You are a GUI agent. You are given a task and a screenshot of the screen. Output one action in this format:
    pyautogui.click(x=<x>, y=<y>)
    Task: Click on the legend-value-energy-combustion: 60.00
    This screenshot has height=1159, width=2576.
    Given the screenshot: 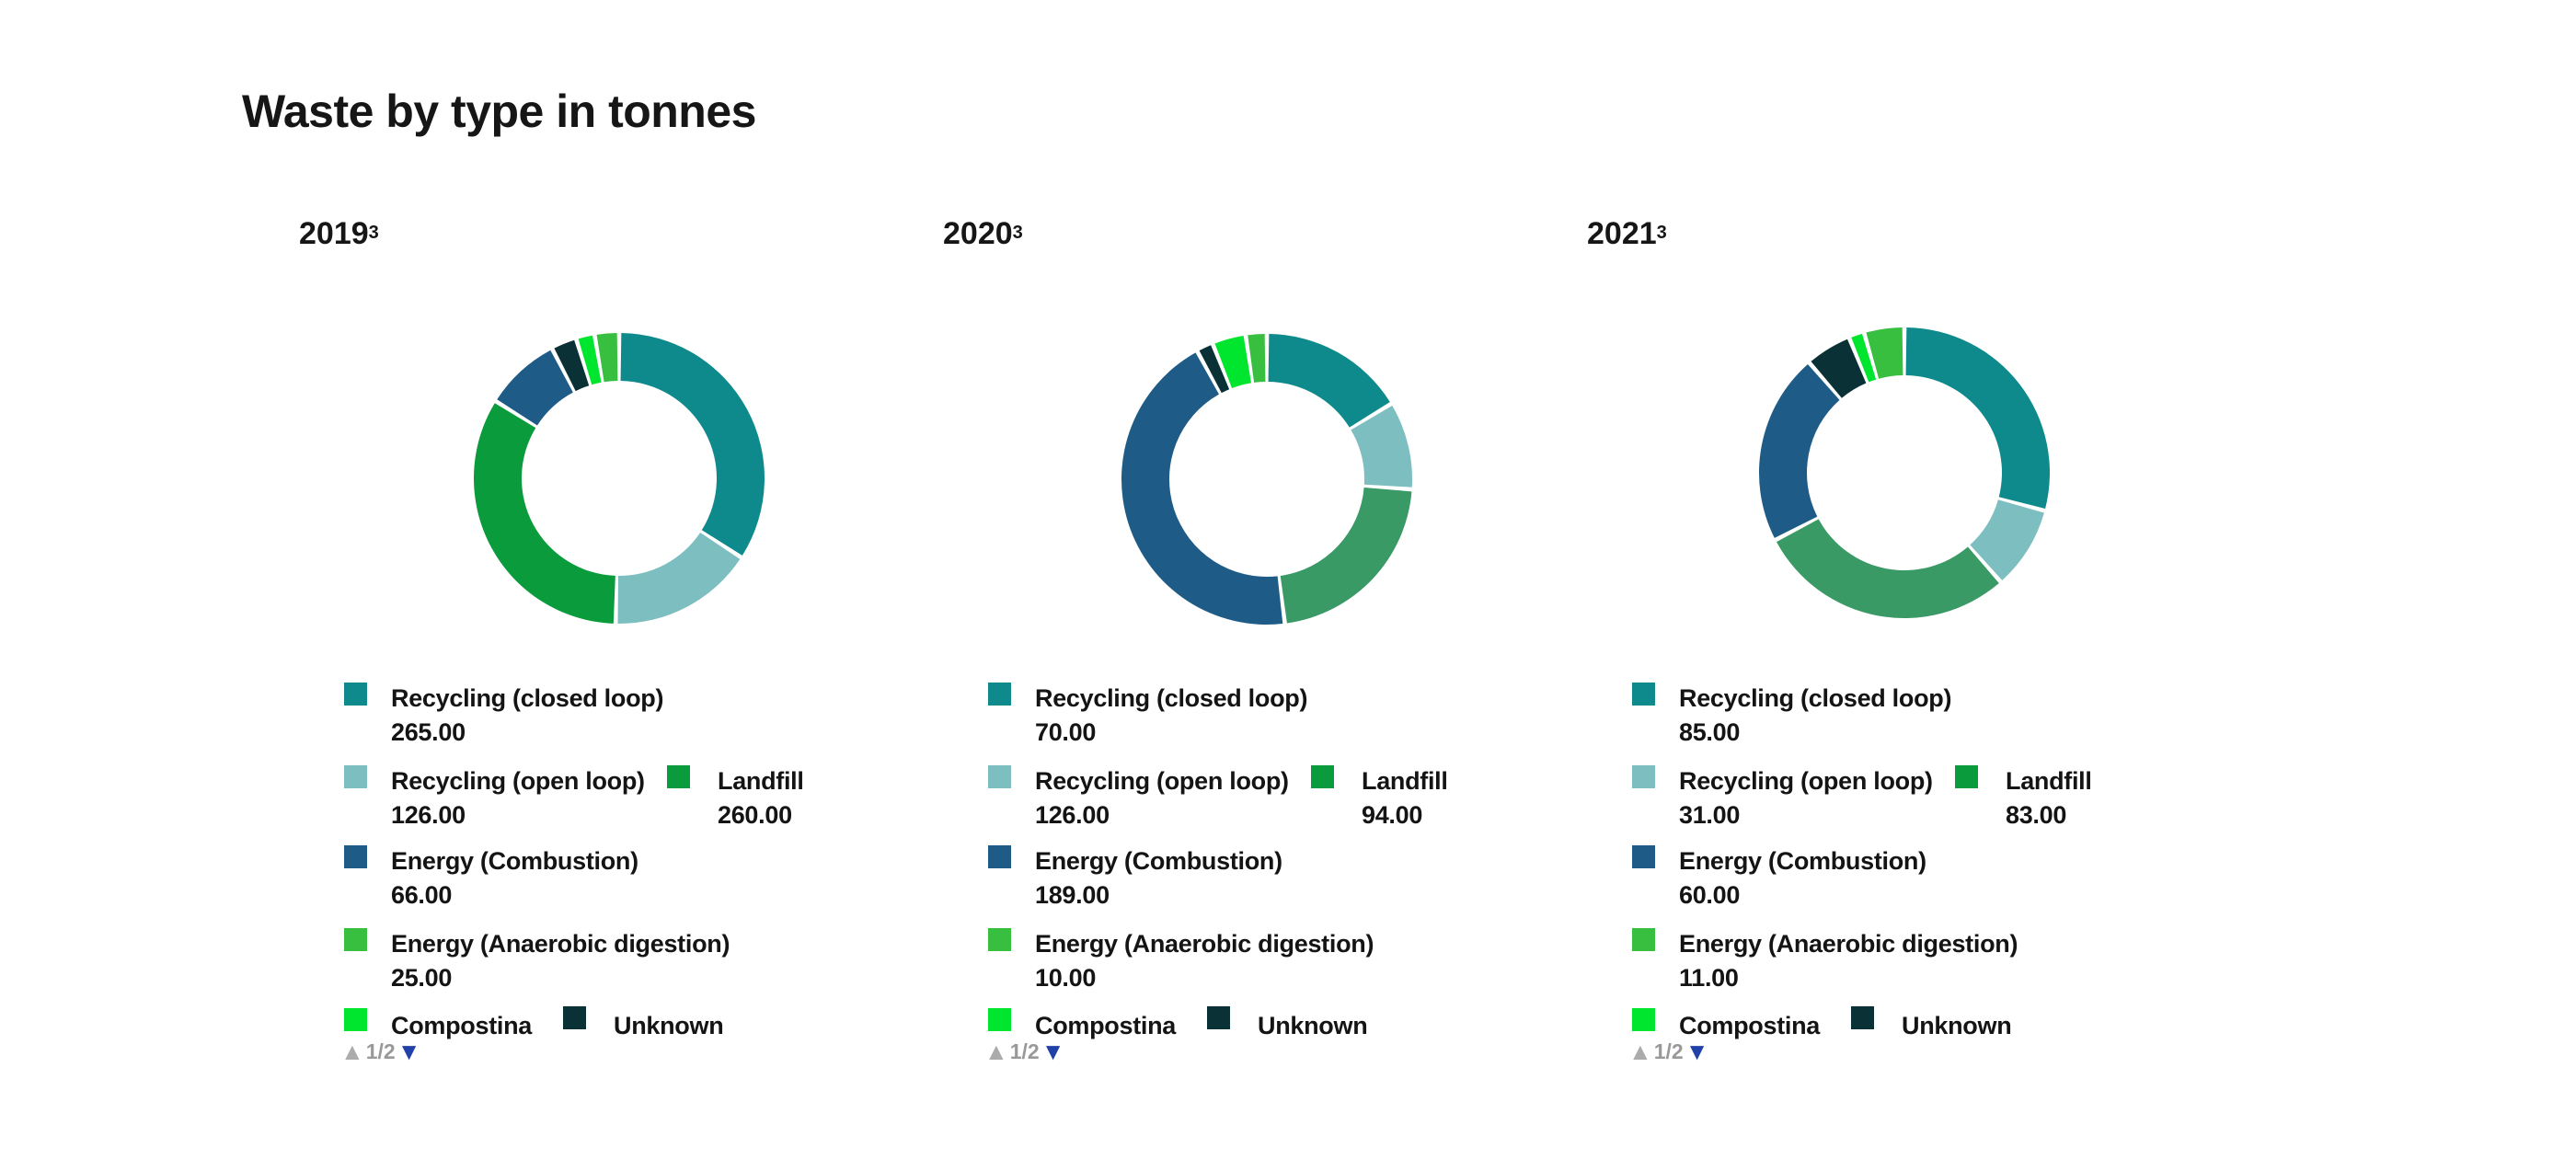 What is the action you would take?
    pyautogui.click(x=1710, y=895)
    